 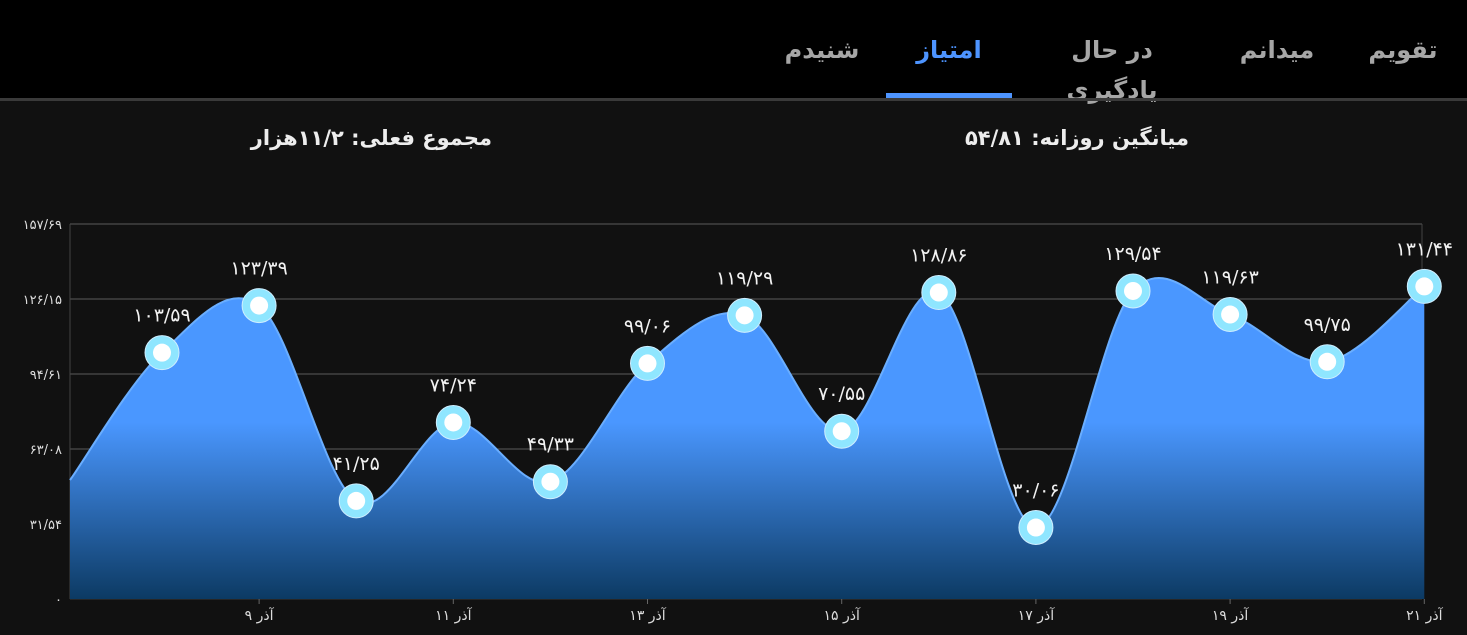 What do you see at coordinates (58, 600) in the screenshot?
I see `y-tick-label: ۰` at bounding box center [58, 600].